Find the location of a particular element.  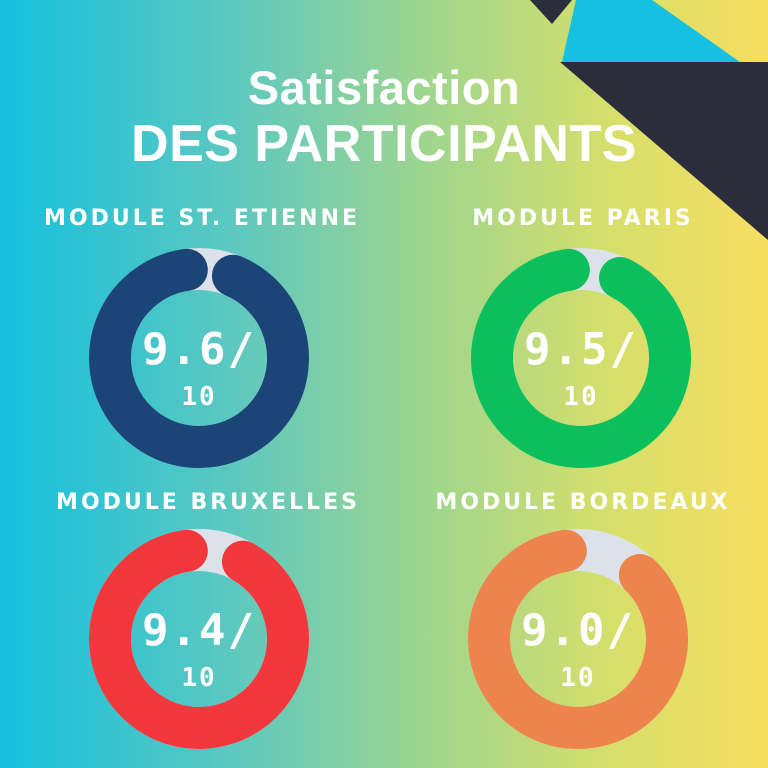

score-value: 9.5/ is located at coordinates (581, 349).